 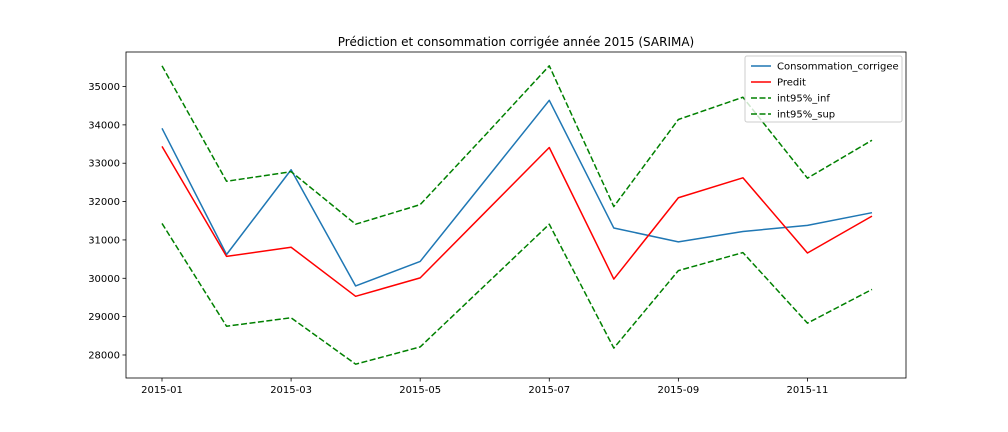 What do you see at coordinates (104, 355) in the screenshot?
I see `y-tick-label-0: 28000` at bounding box center [104, 355].